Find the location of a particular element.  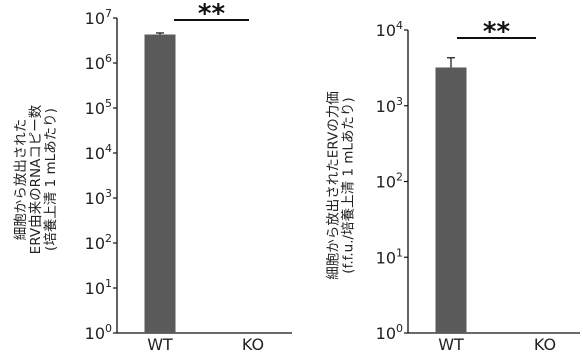

y-tick-label-exponent: 5 is located at coordinates (108, 103).